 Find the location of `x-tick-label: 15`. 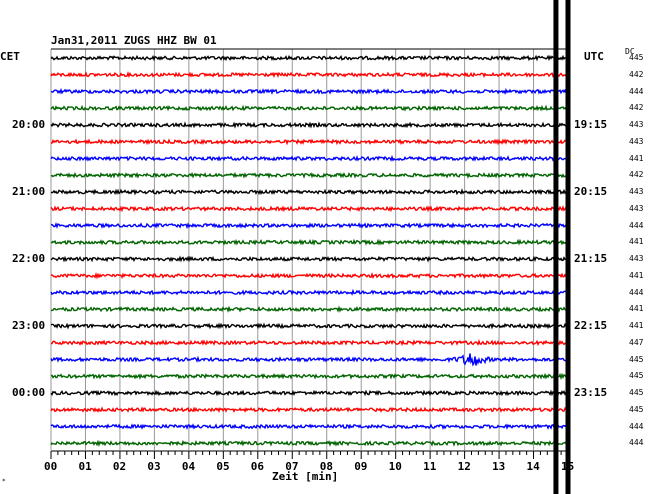

x-tick-label: 15 is located at coordinates (568, 466).